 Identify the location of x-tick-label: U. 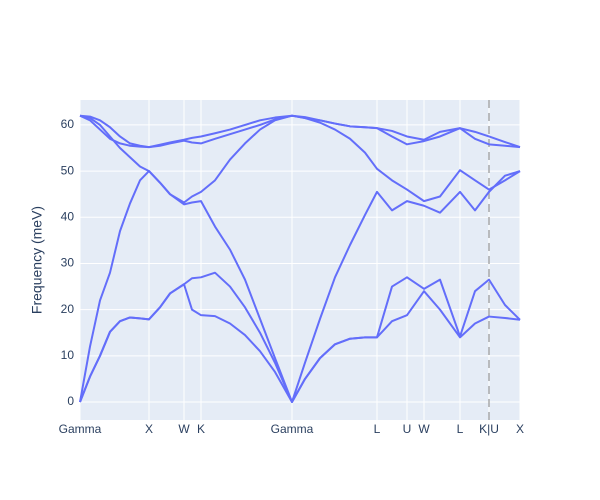
(407, 429).